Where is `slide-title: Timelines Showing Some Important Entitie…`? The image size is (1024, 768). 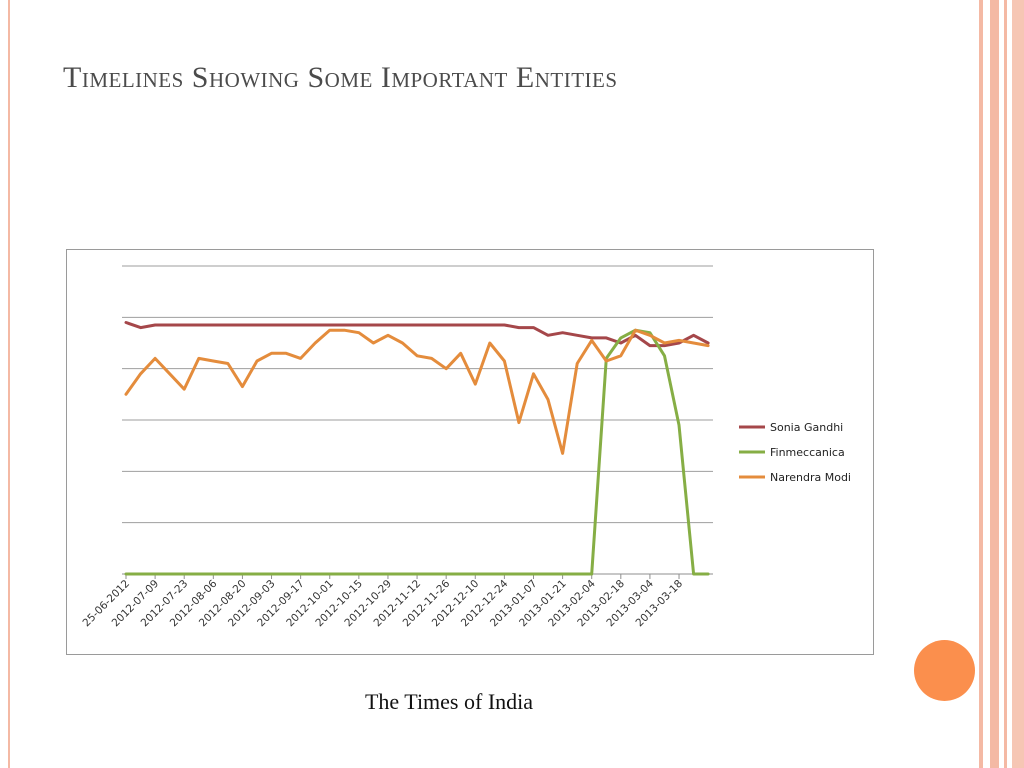
slide-title: Timelines Showing Some Important Entitie… is located at coordinates (340, 77).